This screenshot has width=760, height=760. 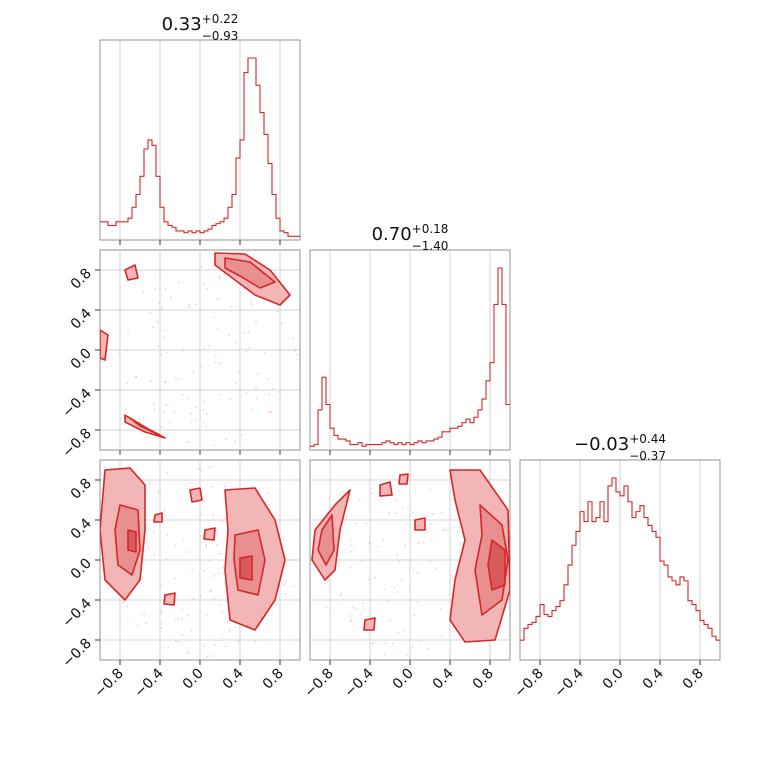 What do you see at coordinates (483, 679) in the screenshot?
I see `x-tick-label: 0.8` at bounding box center [483, 679].